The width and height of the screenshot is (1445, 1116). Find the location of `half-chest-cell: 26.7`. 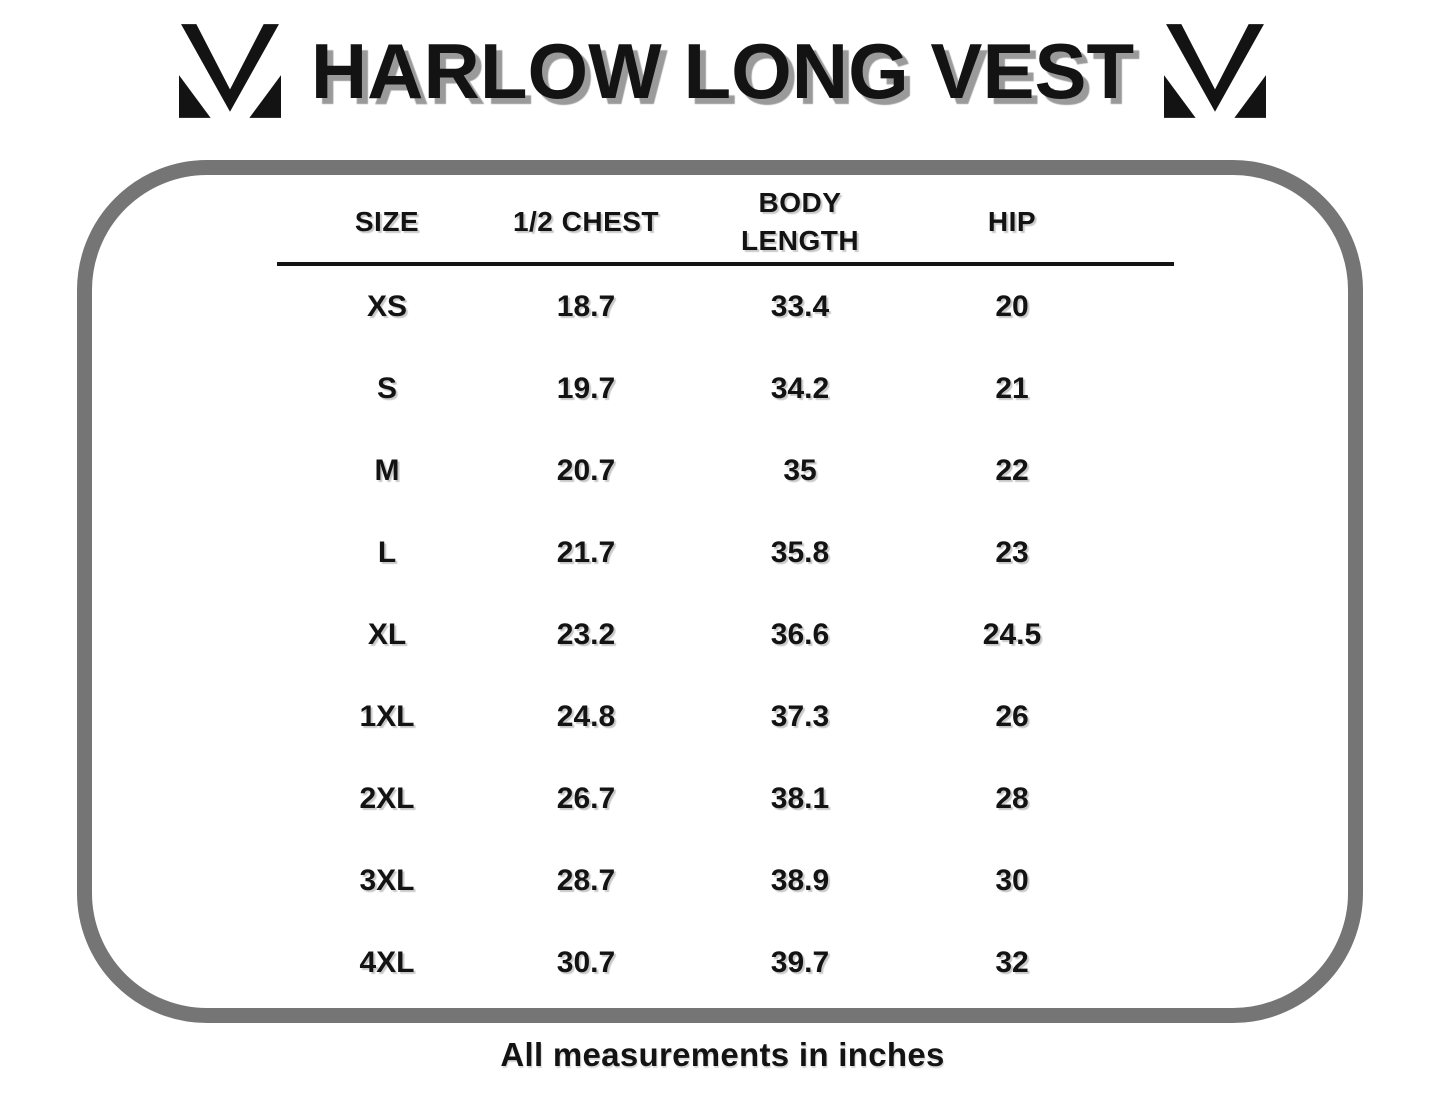

half-chest-cell: 26.7 is located at coordinates (586, 798).